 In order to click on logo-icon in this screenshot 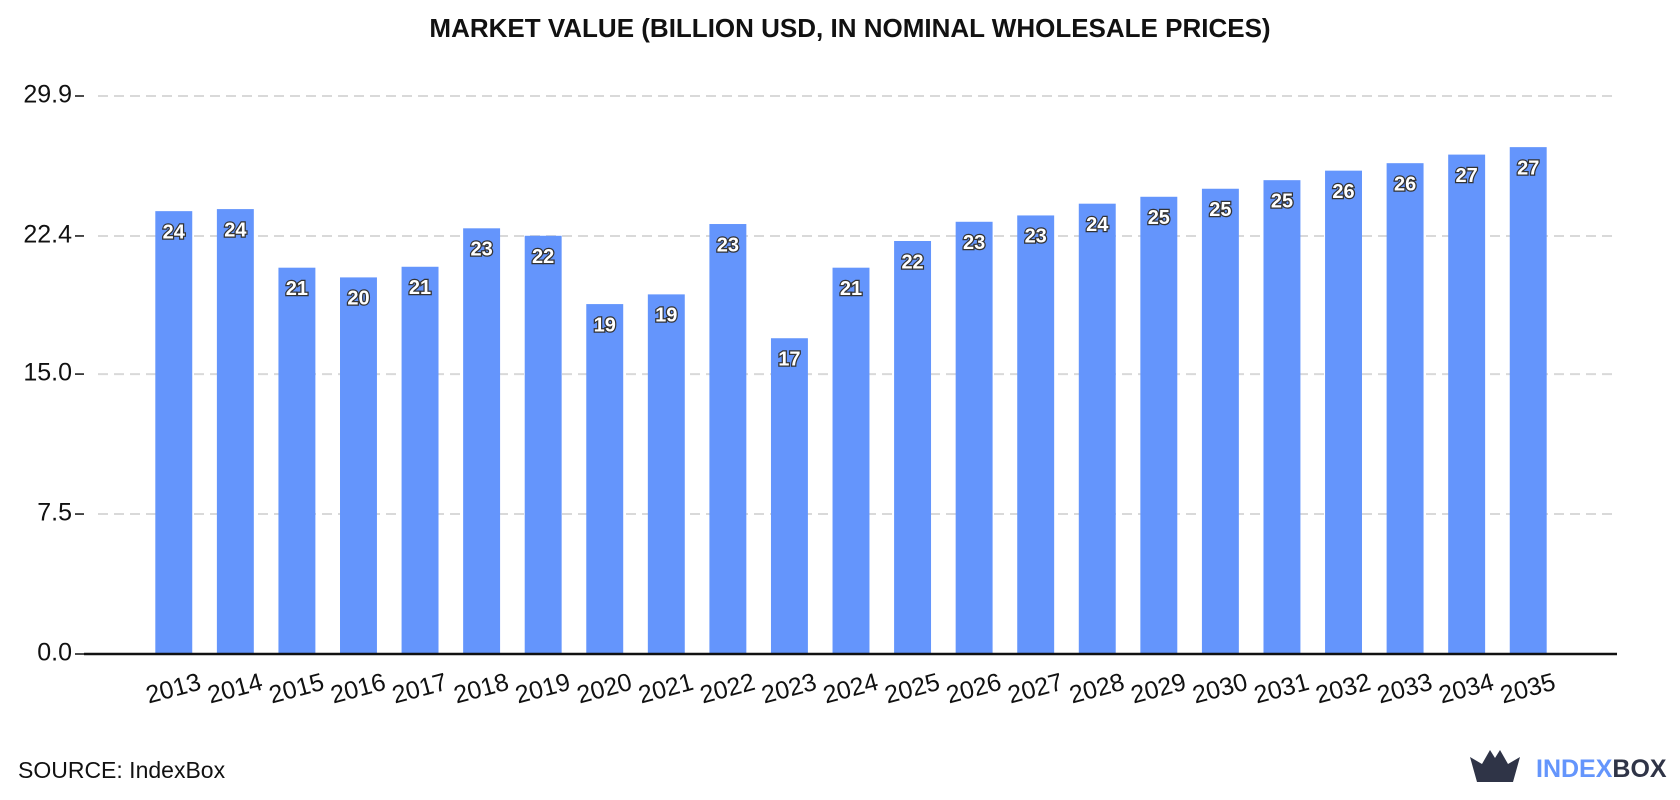, I will do `click(1495, 766)`.